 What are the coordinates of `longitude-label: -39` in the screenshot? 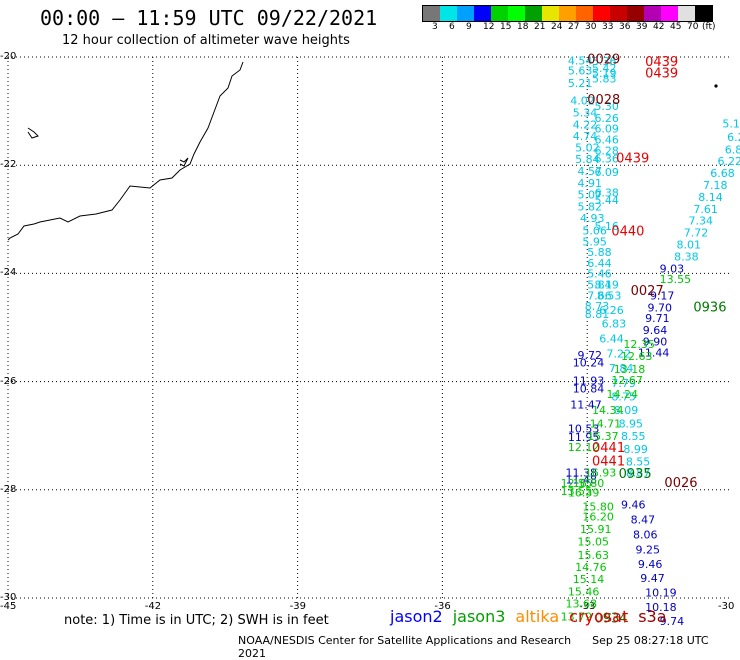 It's located at (297, 606).